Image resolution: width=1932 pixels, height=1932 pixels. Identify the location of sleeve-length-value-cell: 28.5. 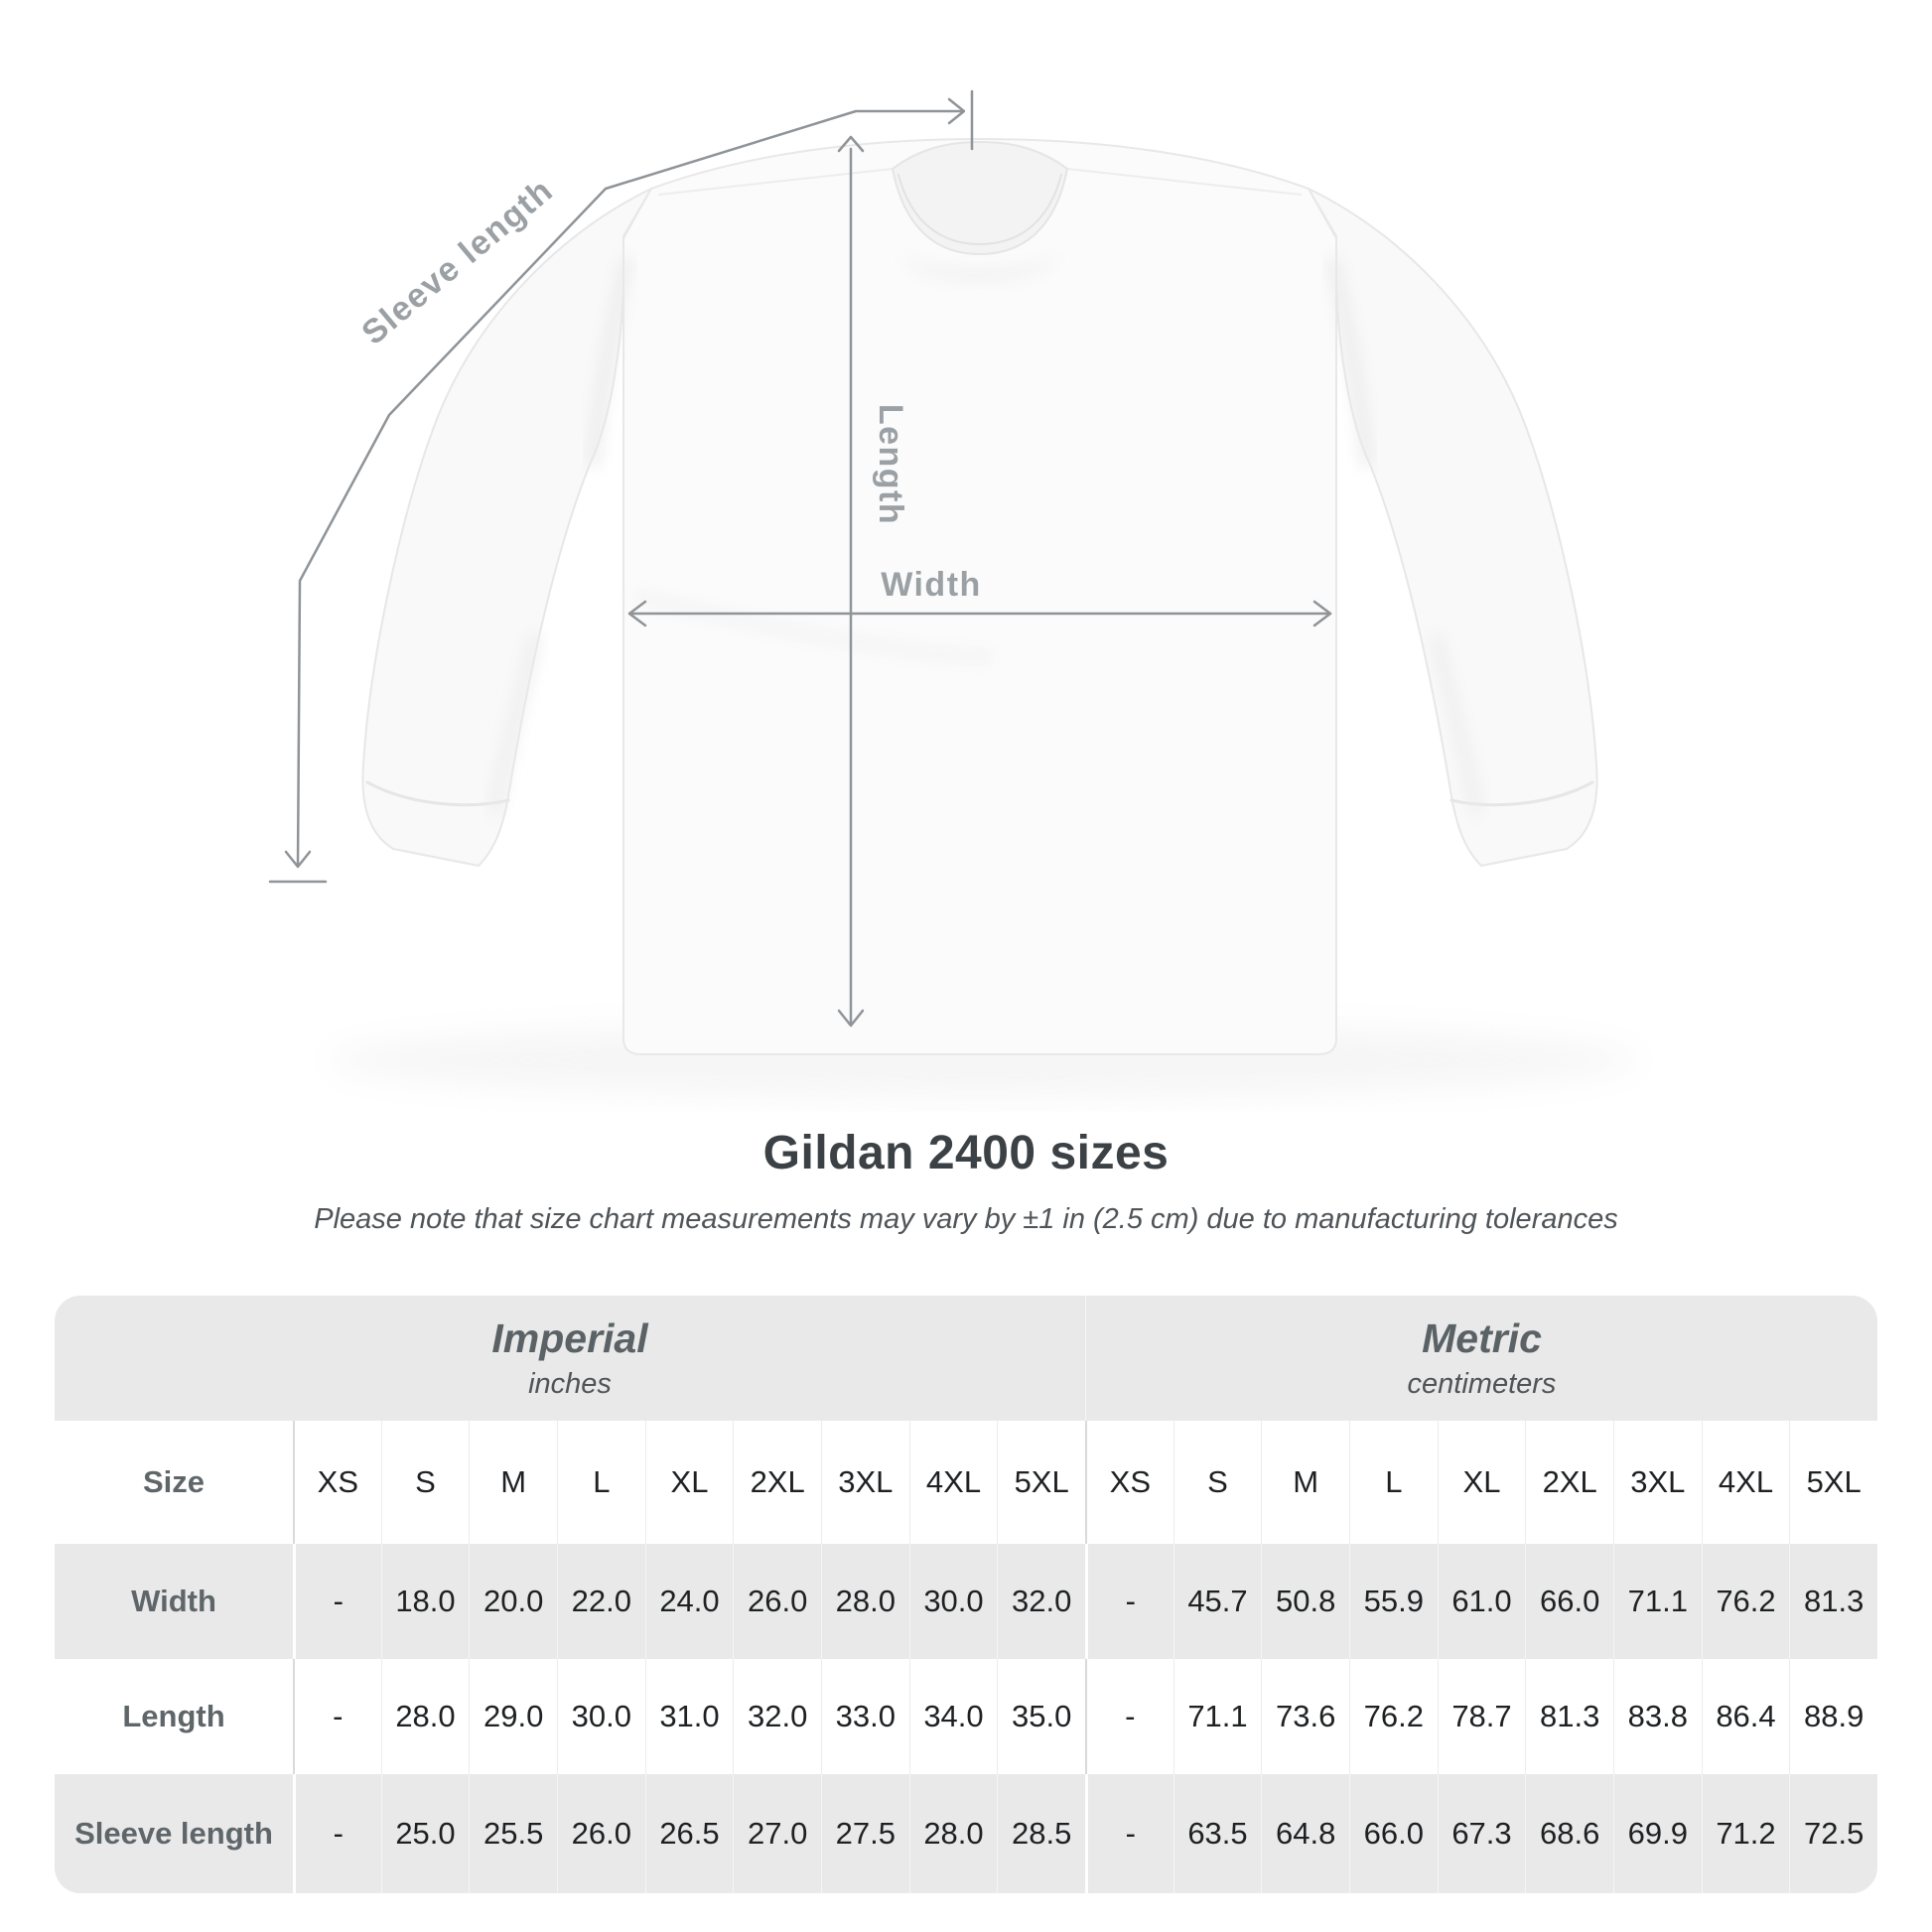
(1041, 1833).